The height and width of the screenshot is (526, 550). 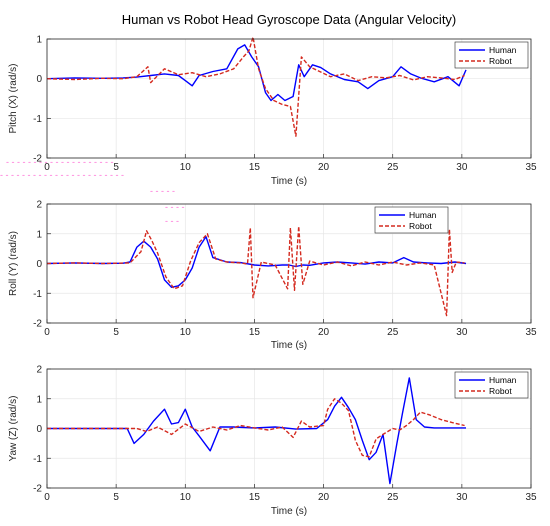 What do you see at coordinates (13, 263) in the screenshot?
I see `y-axis-label: Roll (Y) (rad/s)` at bounding box center [13, 263].